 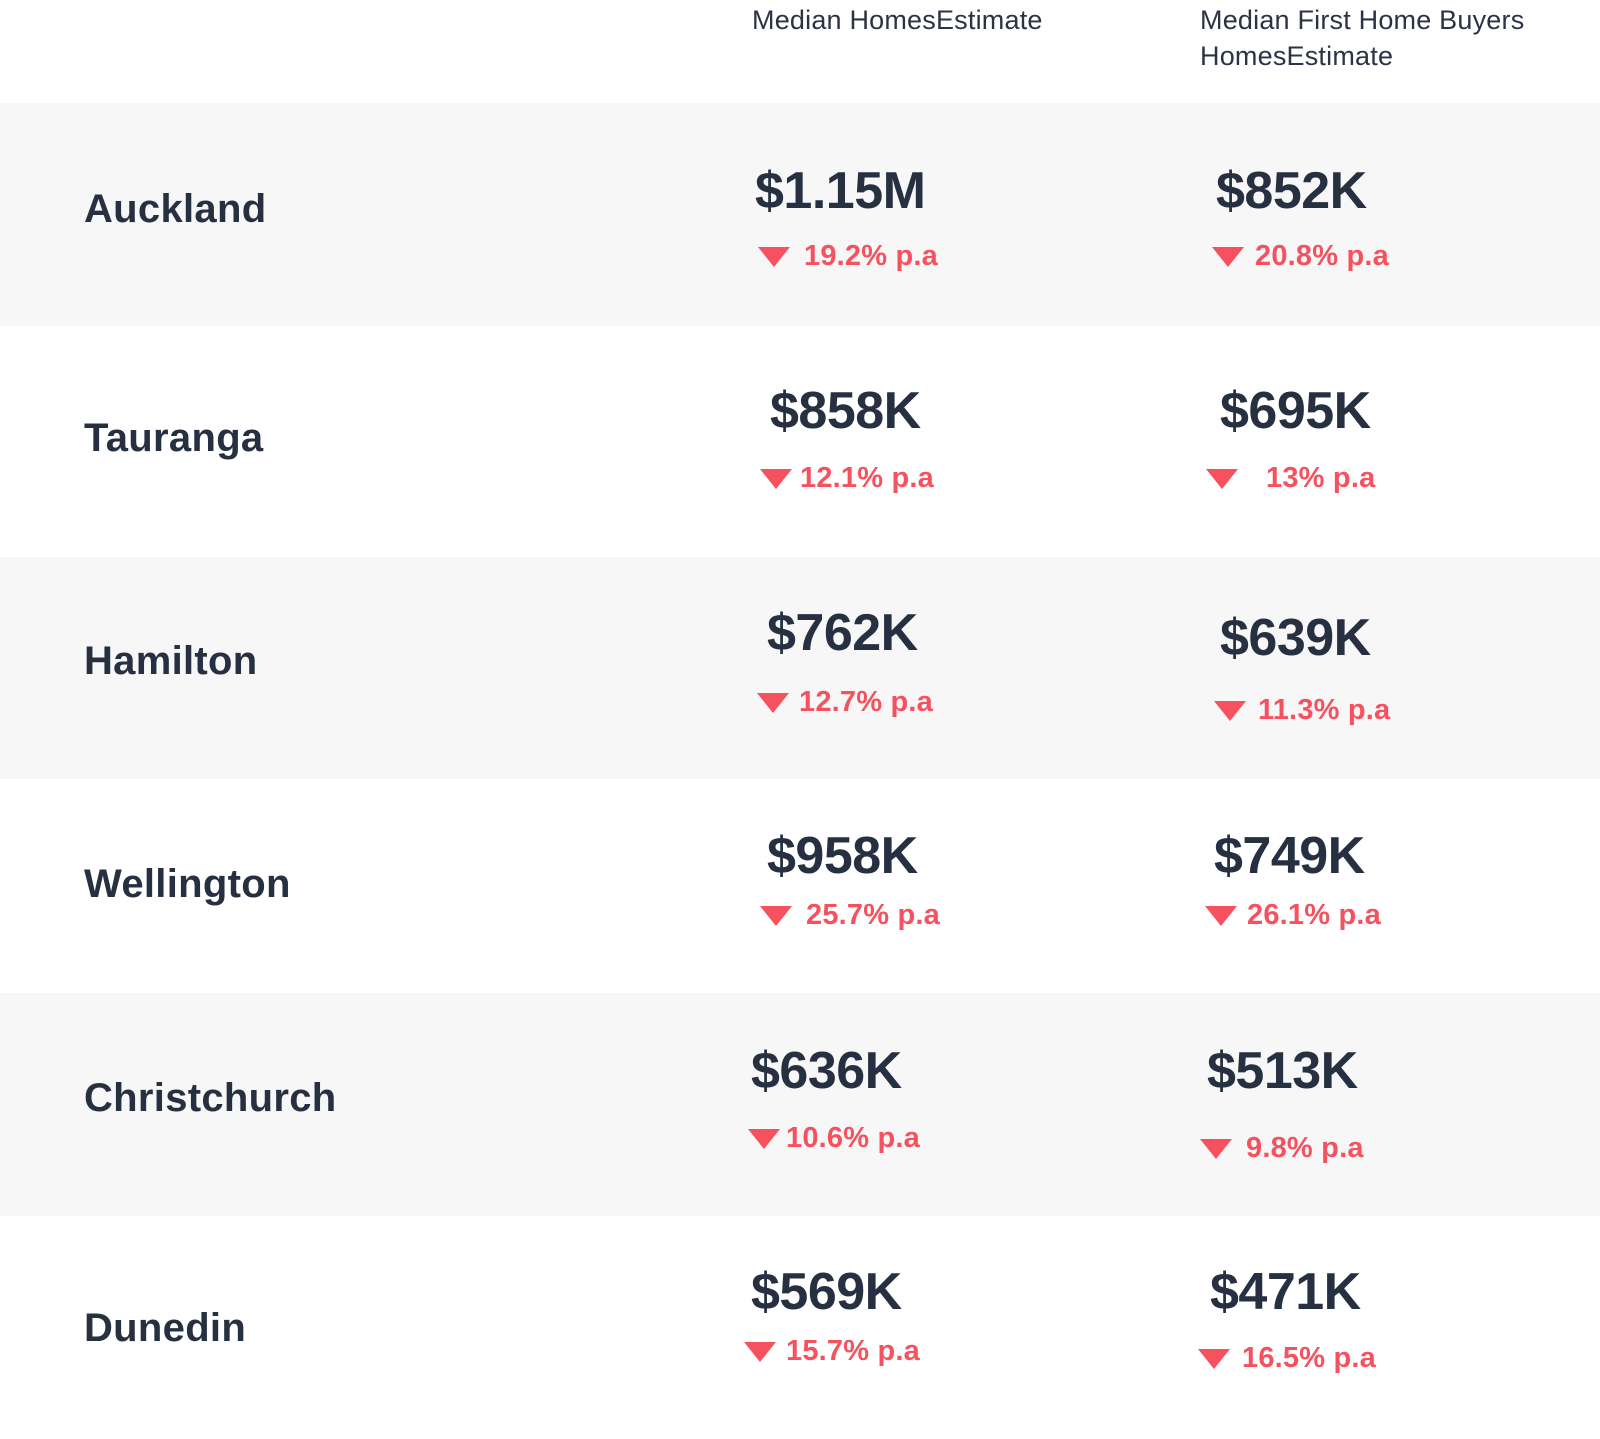 What do you see at coordinates (1314, 915) in the screenshot?
I see `first-home-change-value: 26.1% p.a` at bounding box center [1314, 915].